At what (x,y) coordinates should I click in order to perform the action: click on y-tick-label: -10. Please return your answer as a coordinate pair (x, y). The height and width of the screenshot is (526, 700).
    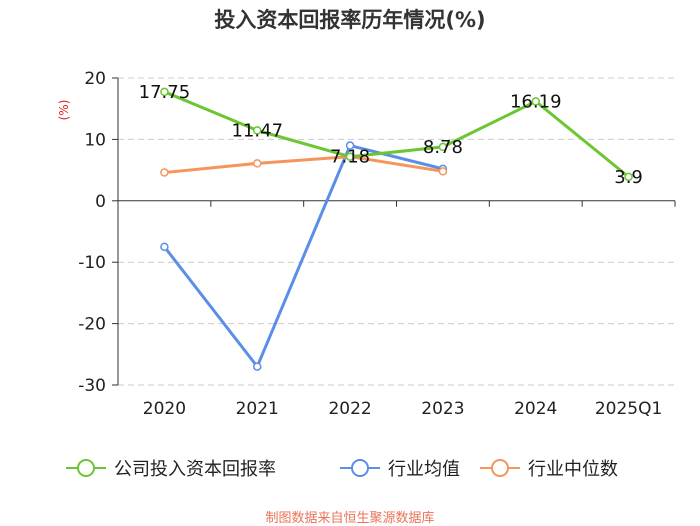
    Looking at the image, I should click on (92, 263).